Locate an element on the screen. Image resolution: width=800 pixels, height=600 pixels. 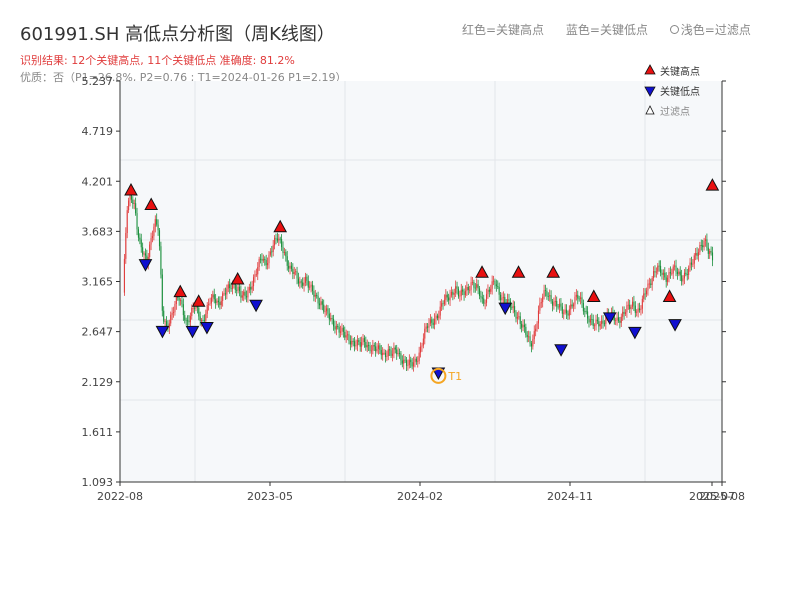
y-tick-label: 1.611 is located at coordinates (98, 432).